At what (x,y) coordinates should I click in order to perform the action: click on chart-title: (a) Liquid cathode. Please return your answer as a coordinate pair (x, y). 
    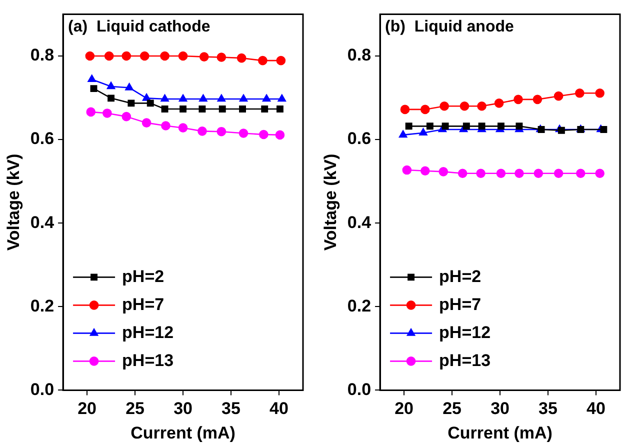
    Looking at the image, I should click on (139, 27).